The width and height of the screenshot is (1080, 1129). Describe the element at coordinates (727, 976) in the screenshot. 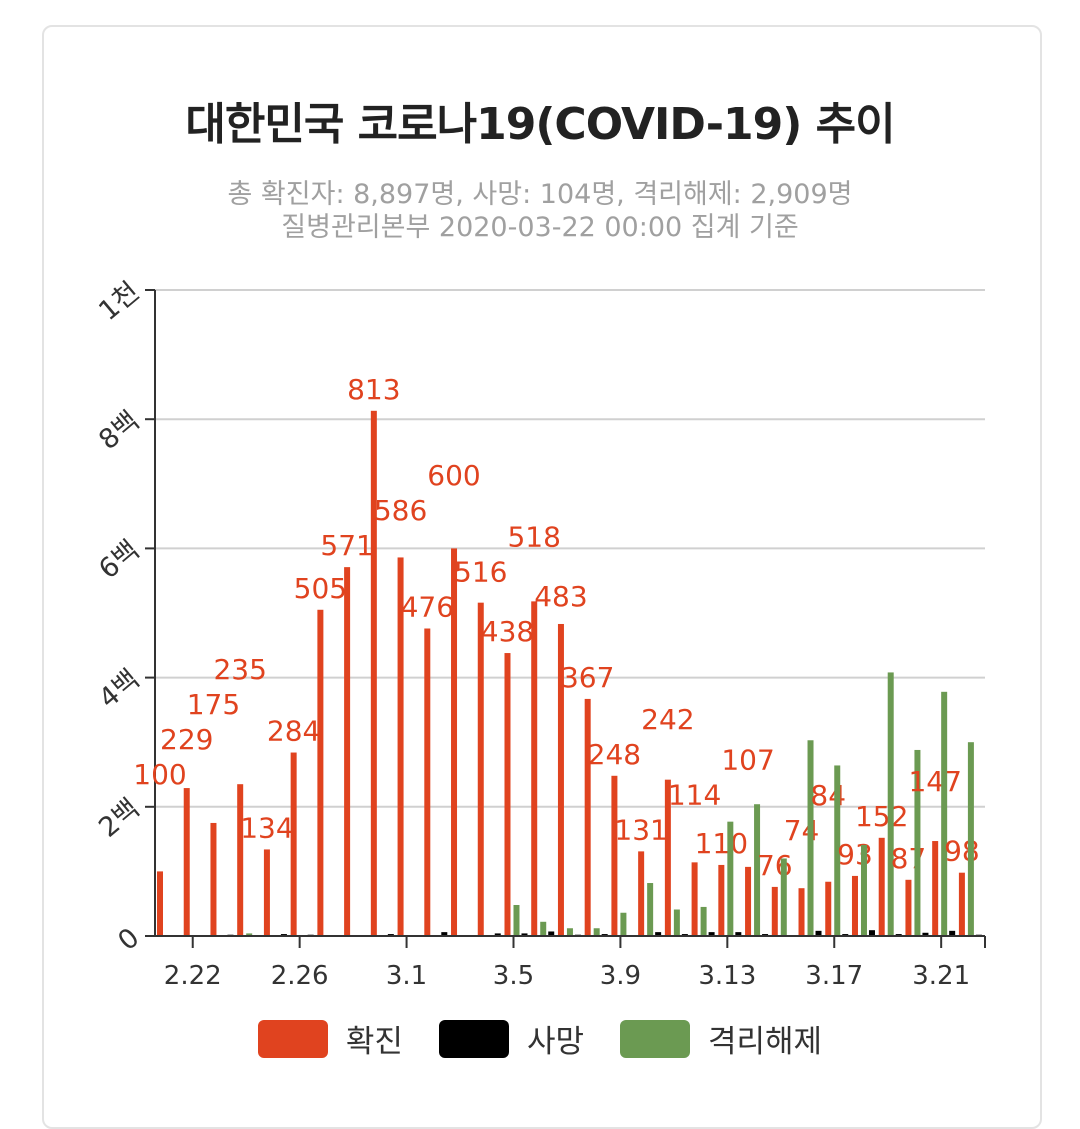

I see `x-tick-label: 3.13` at that location.